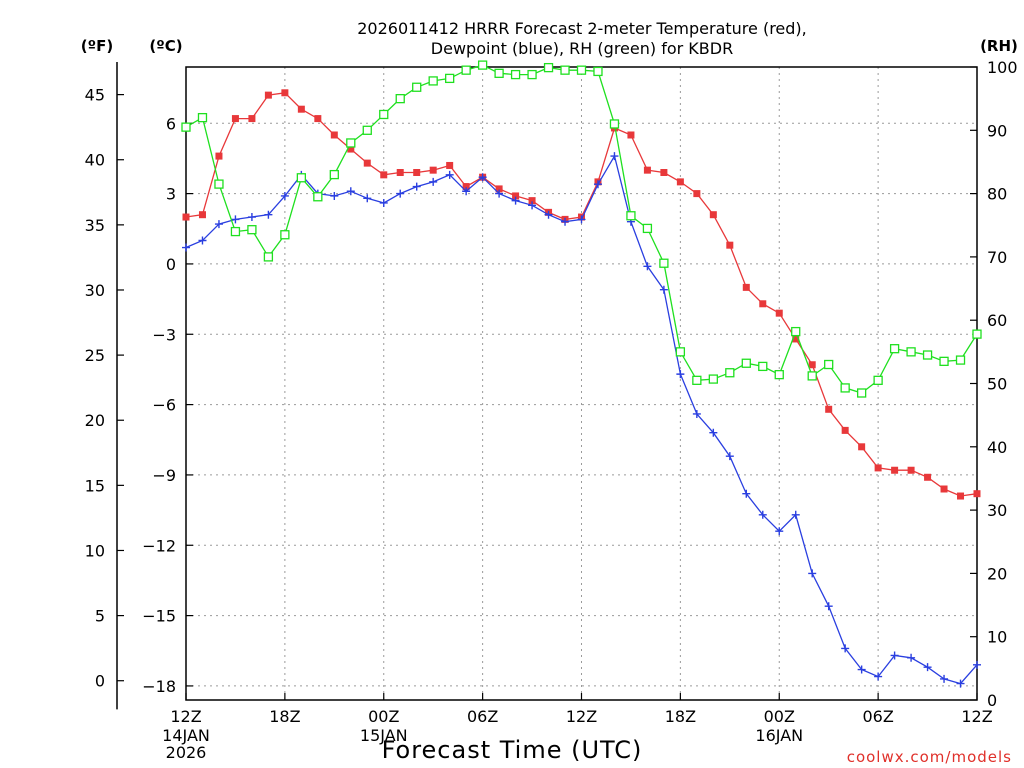  Describe the element at coordinates (877, 716) in the screenshot. I see `x-tick-label: 06Z` at that location.